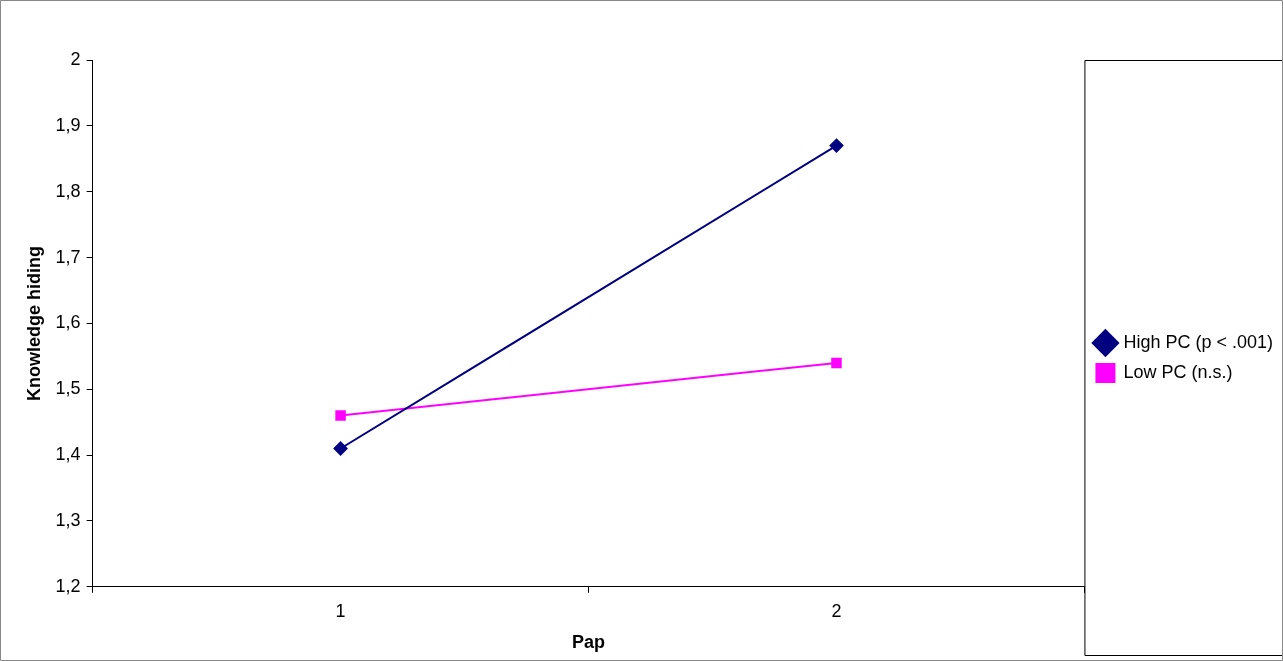  Describe the element at coordinates (1178, 371) in the screenshot. I see `legend-label: Low PC (n.s.)` at that location.